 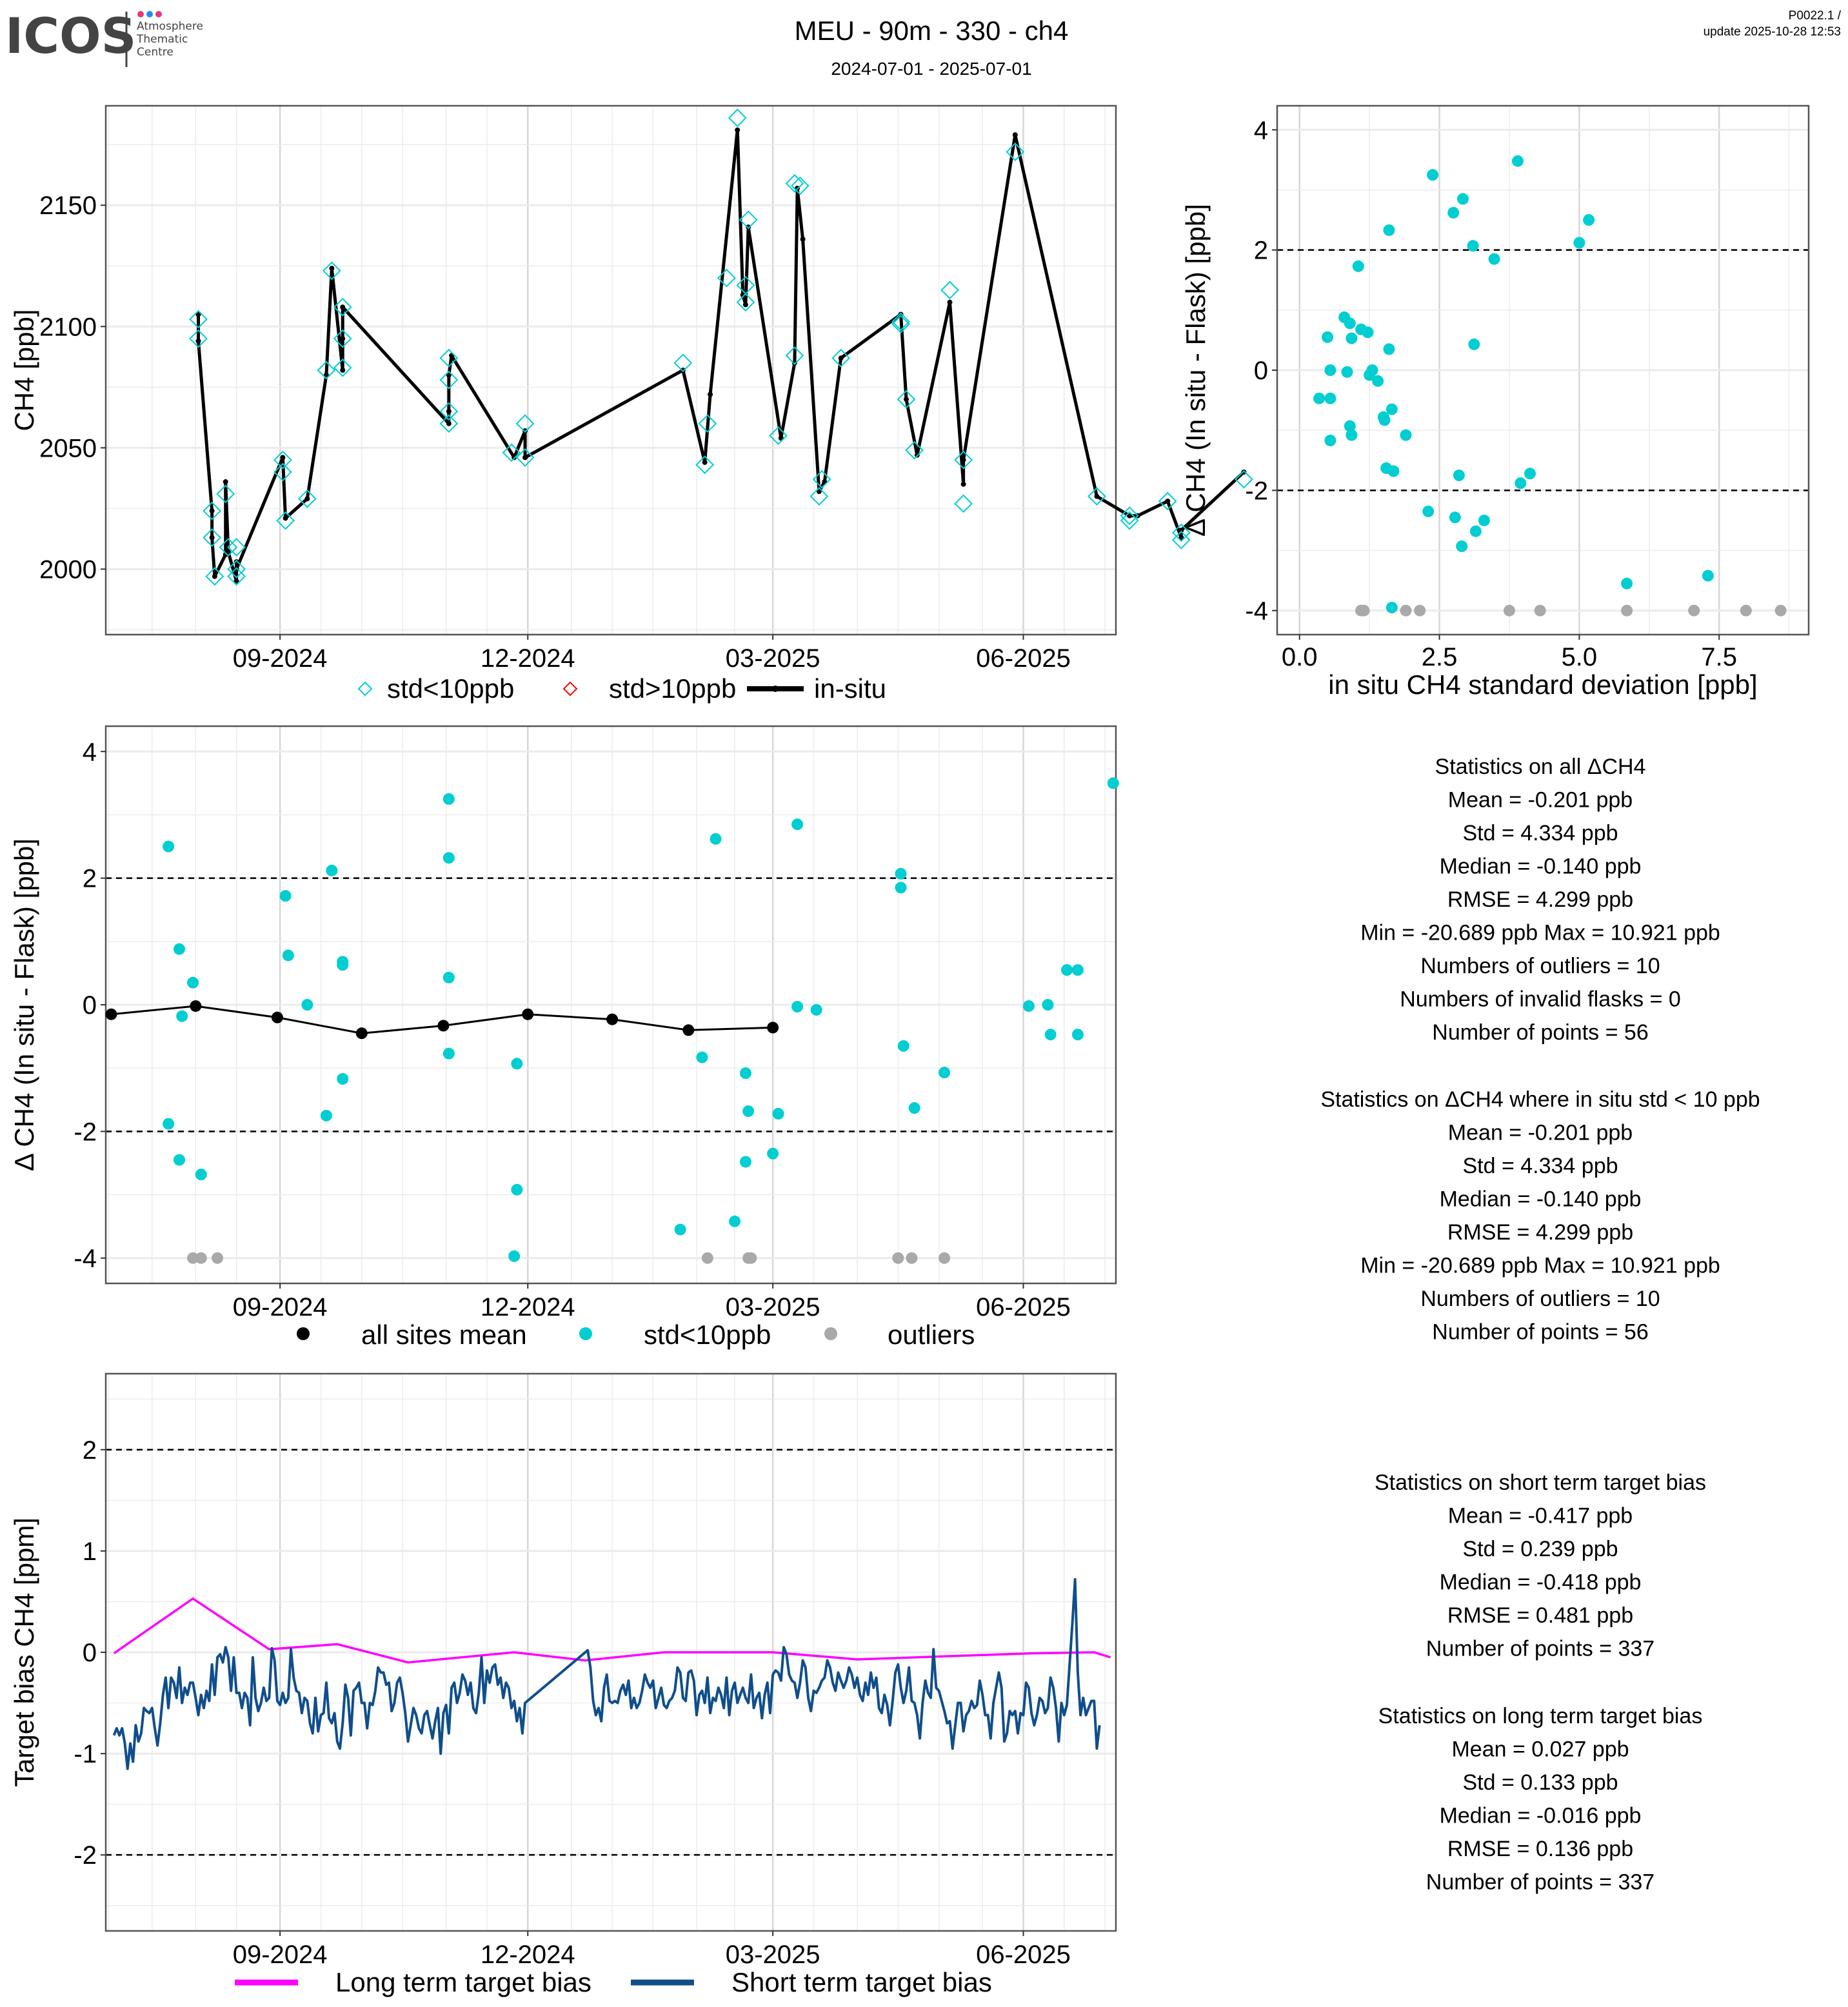 I want to click on x-axis-title: in situ CH4 standard deviation [ppb], so click(x=1543, y=684).